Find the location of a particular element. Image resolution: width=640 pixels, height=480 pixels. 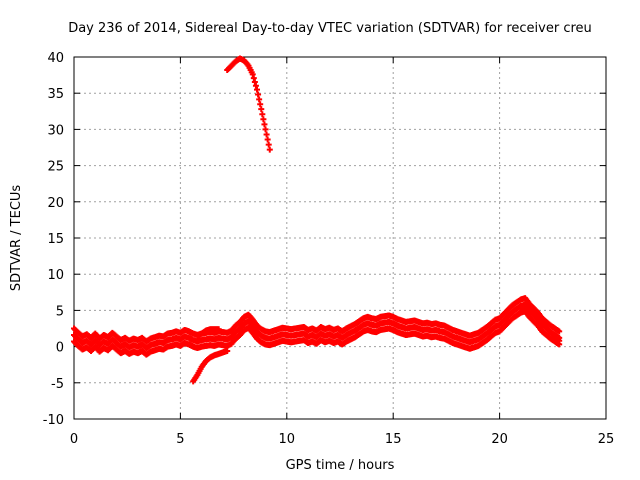

x-axis-label: GPS time / hours is located at coordinates (340, 465).